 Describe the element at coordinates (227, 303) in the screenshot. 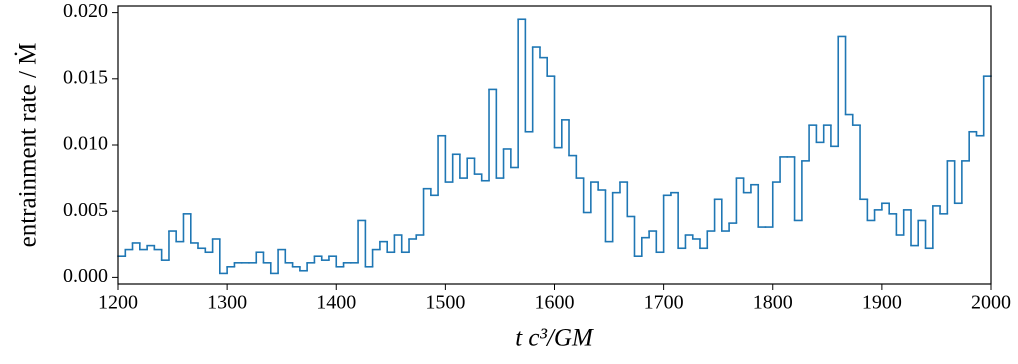

I see `x-tick-label: 1300` at that location.